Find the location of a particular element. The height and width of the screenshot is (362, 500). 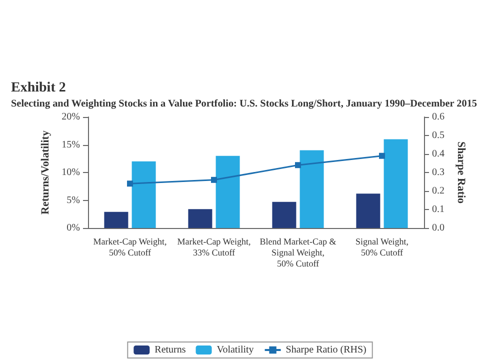

y-axis-title: Returns/Volatility is located at coordinates (45, 172).